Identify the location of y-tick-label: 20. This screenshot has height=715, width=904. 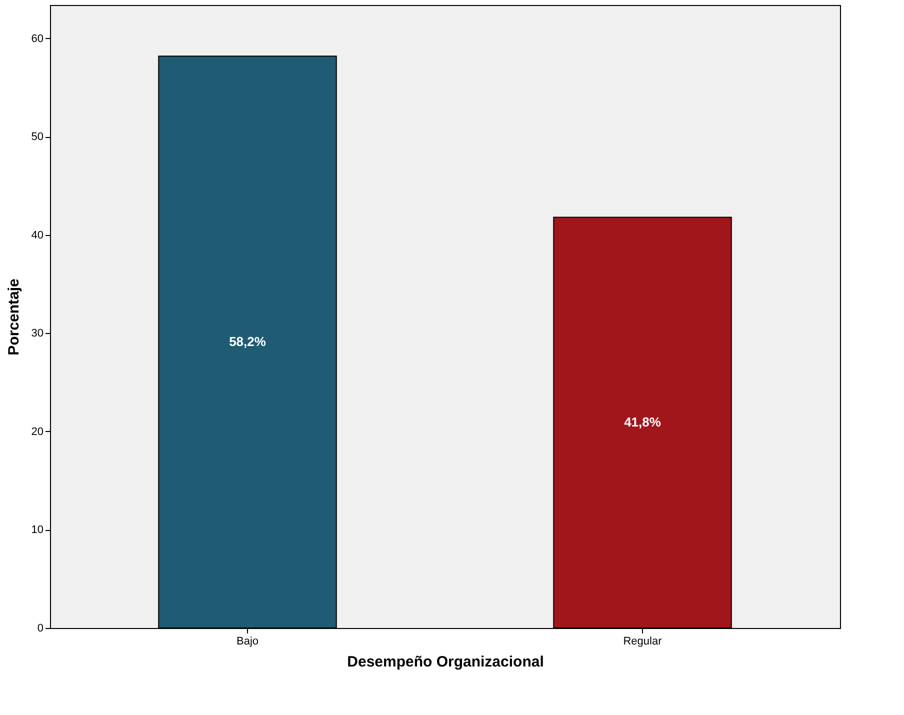
(37, 432).